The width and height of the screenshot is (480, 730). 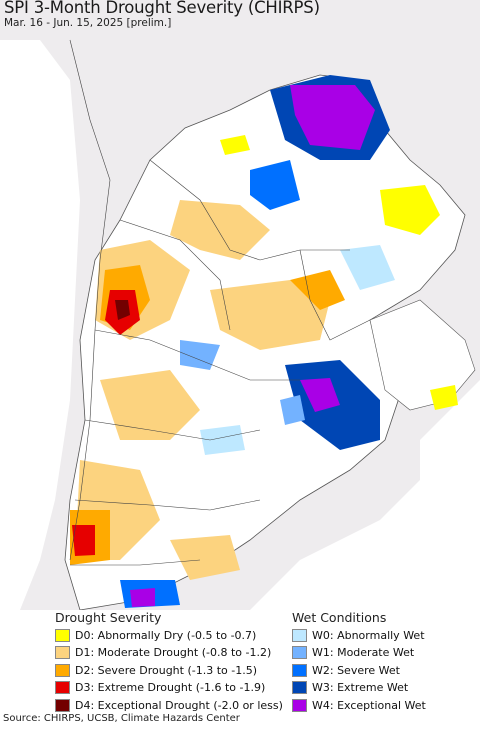 I want to click on drought-legend-item: D4: Exceptional Drought (-2.0 or less), so click(x=169, y=705).